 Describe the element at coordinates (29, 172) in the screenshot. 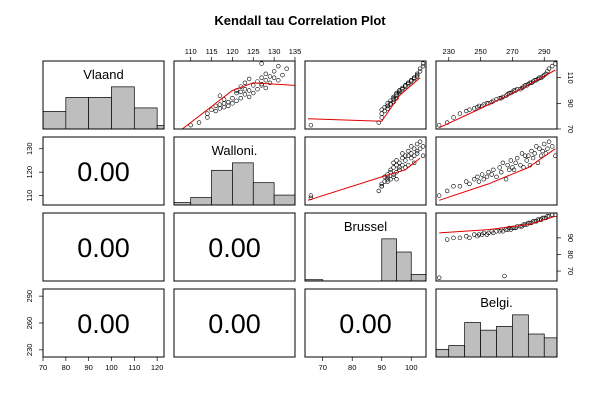

I see `tick-label: 120` at that location.